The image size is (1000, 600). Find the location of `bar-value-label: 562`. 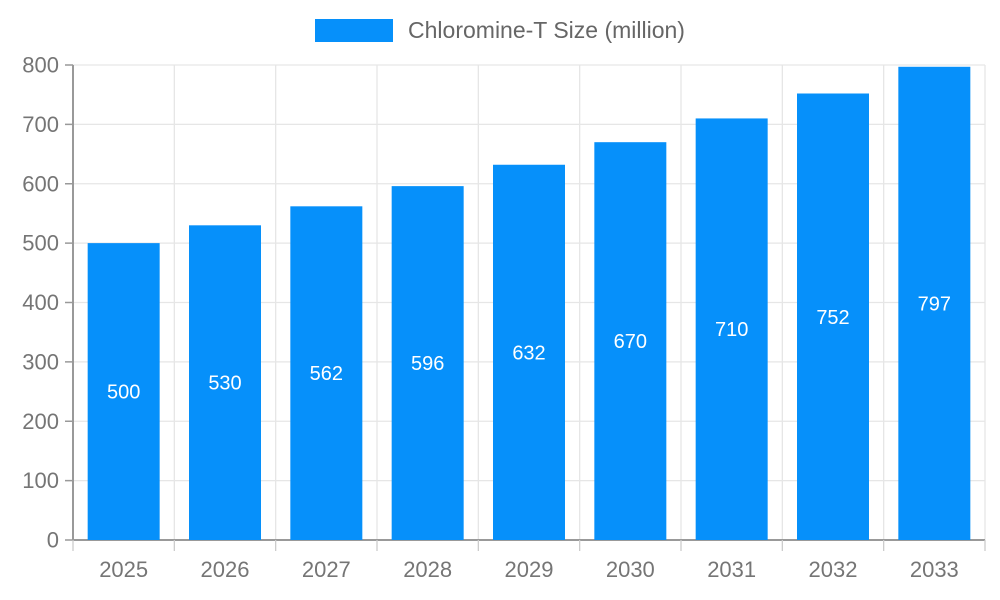

bar-value-label: 562 is located at coordinates (326, 374).